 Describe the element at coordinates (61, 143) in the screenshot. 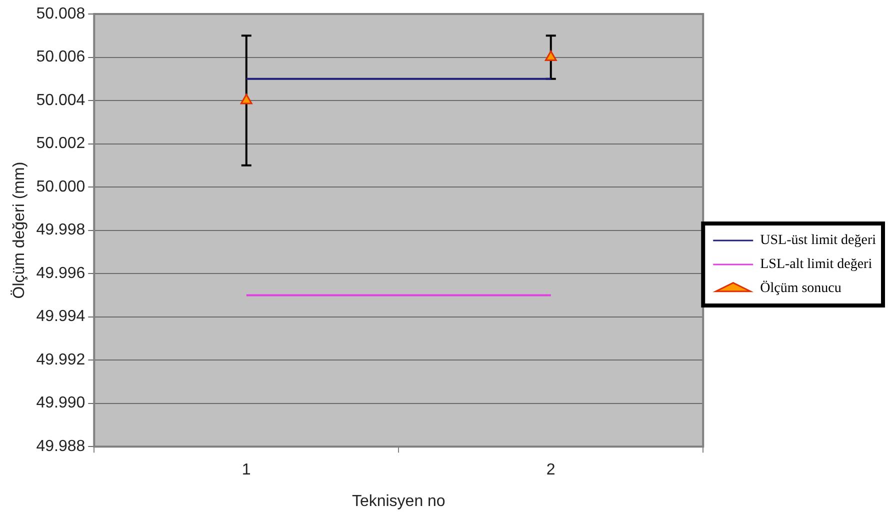

I see `y-tick-label: 50.002` at that location.